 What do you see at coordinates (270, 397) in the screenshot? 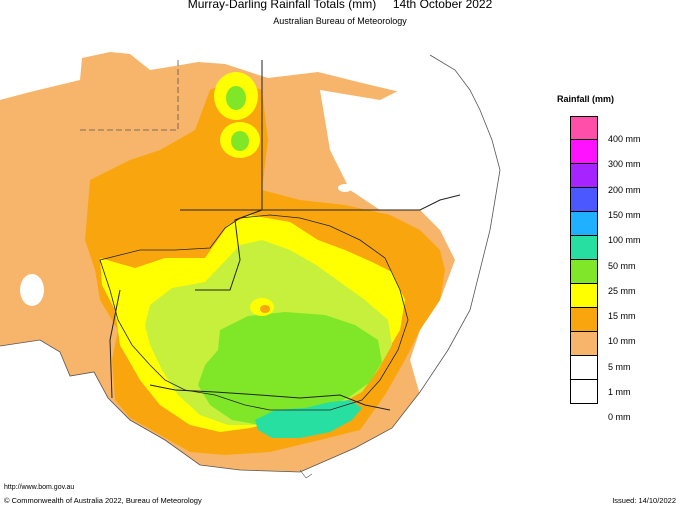
I see `state-border-vic-nsw` at bounding box center [270, 397].